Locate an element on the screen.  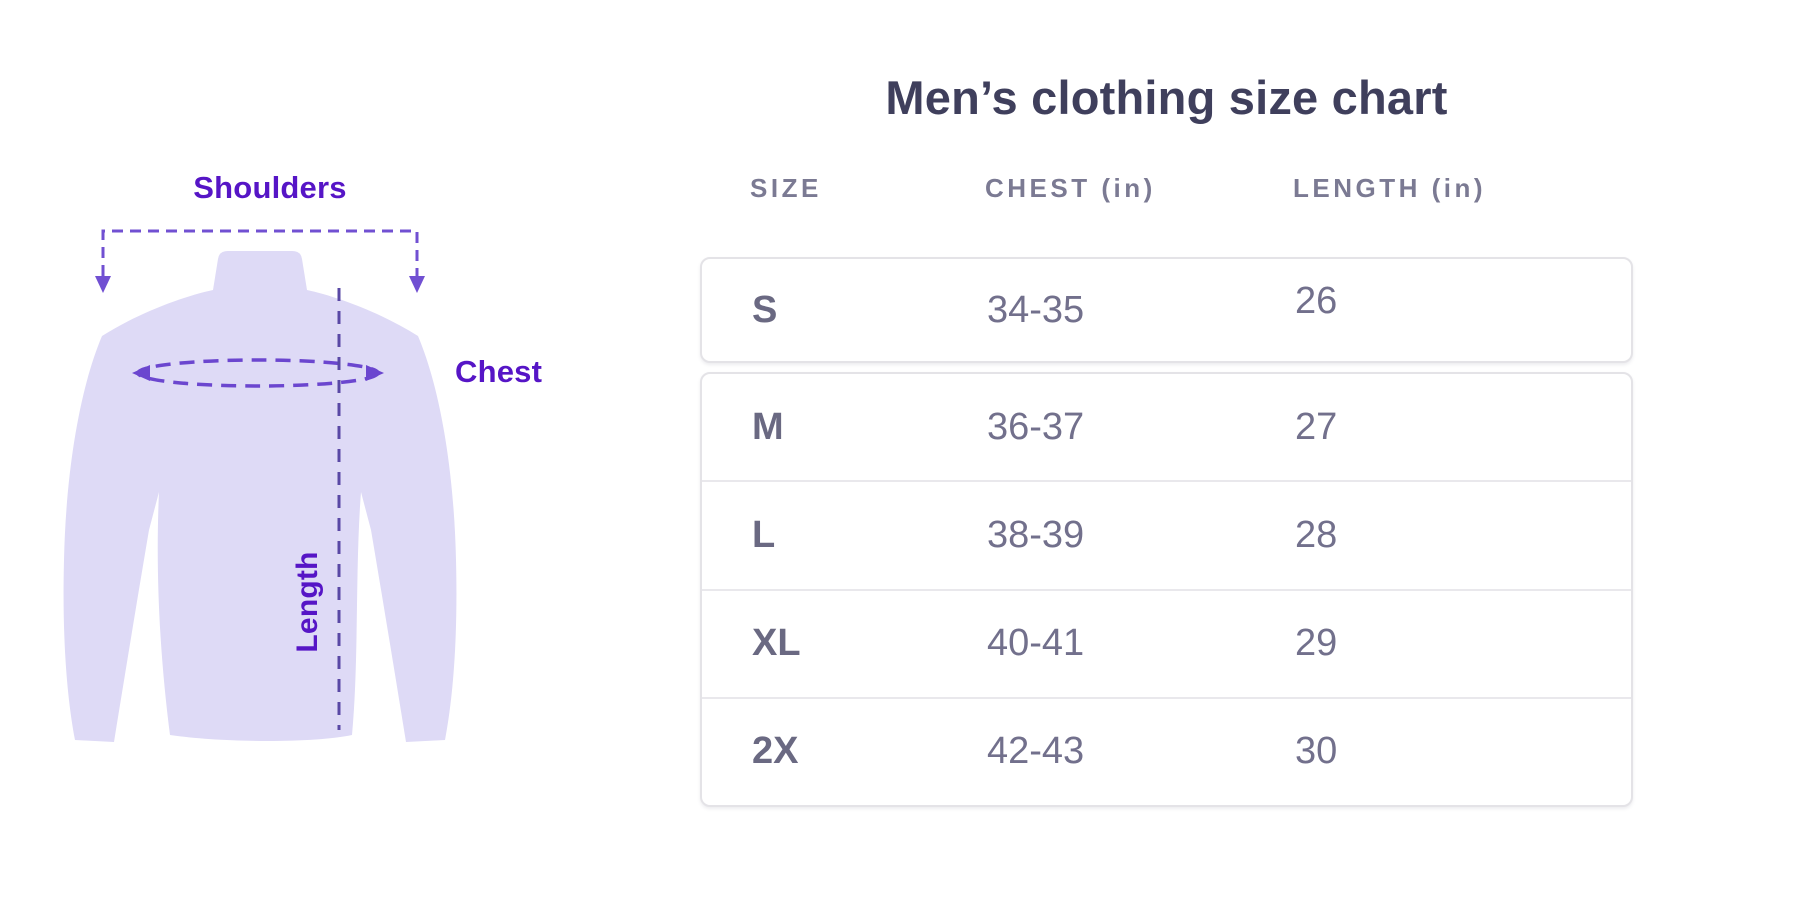
shirt-silhouette-shape is located at coordinates (260, 496).